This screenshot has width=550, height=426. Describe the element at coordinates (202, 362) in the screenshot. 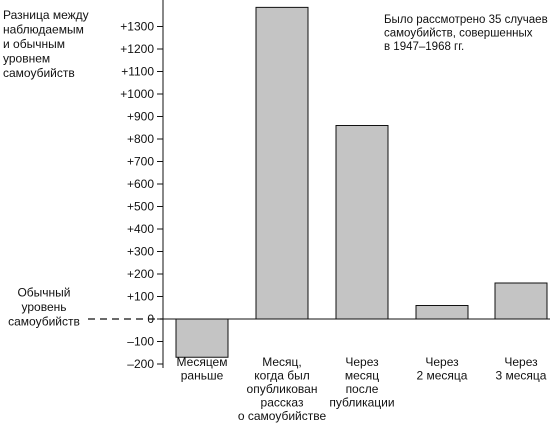

I see `category-label: Месяцем` at that location.